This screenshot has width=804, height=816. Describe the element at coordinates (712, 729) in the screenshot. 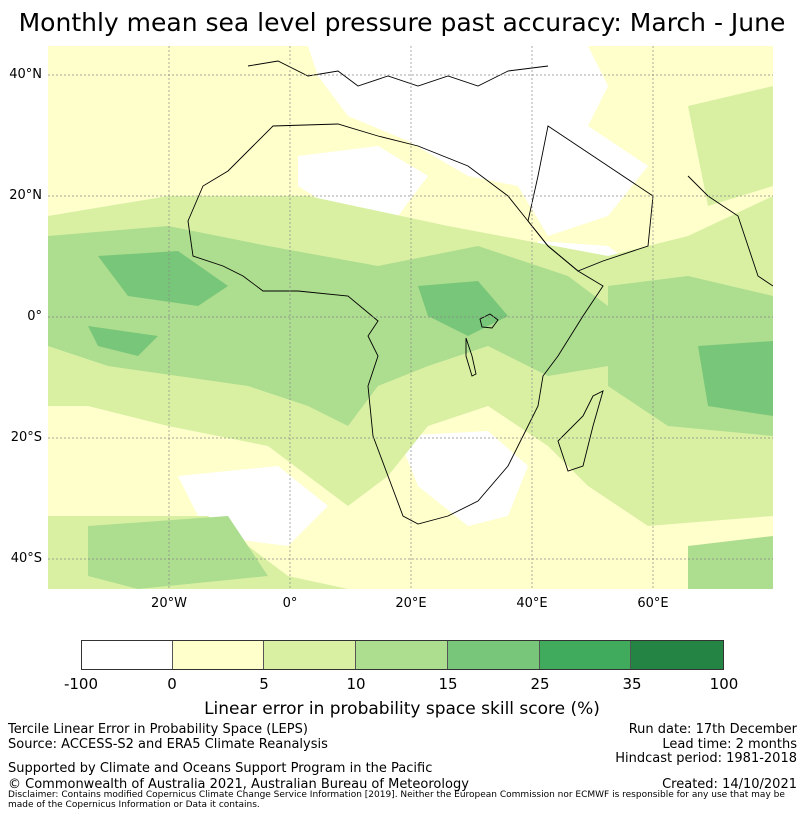

I see `run-date-text: Run date: 17th December` at that location.